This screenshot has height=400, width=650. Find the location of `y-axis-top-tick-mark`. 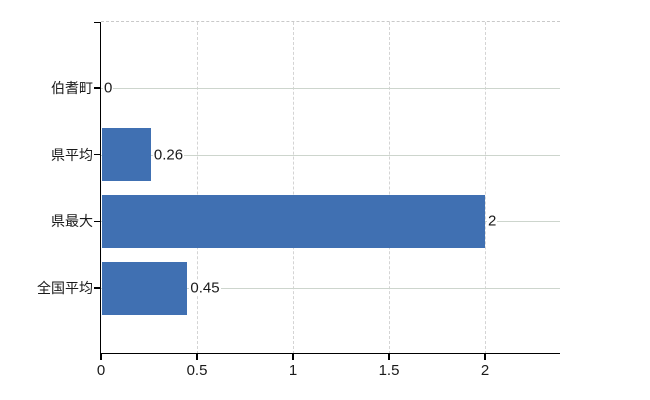

y-axis-top-tick-mark is located at coordinates (96, 23).